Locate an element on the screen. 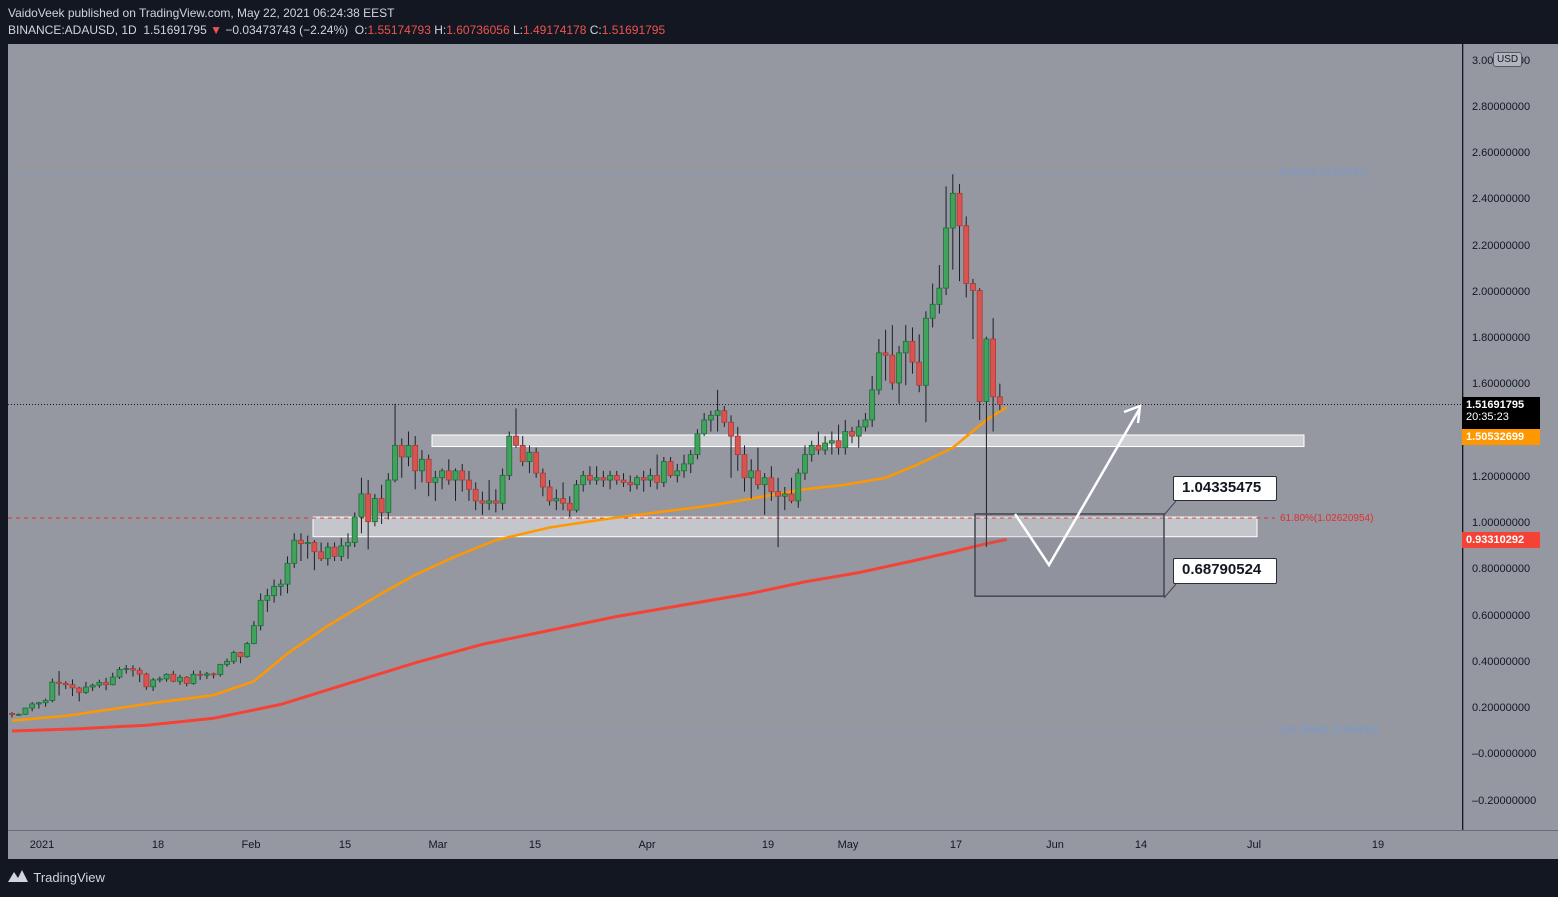 Image resolution: width=1558 pixels, height=897 pixels. price-change: −0.03473743 (−2.24%) is located at coordinates (287, 30).